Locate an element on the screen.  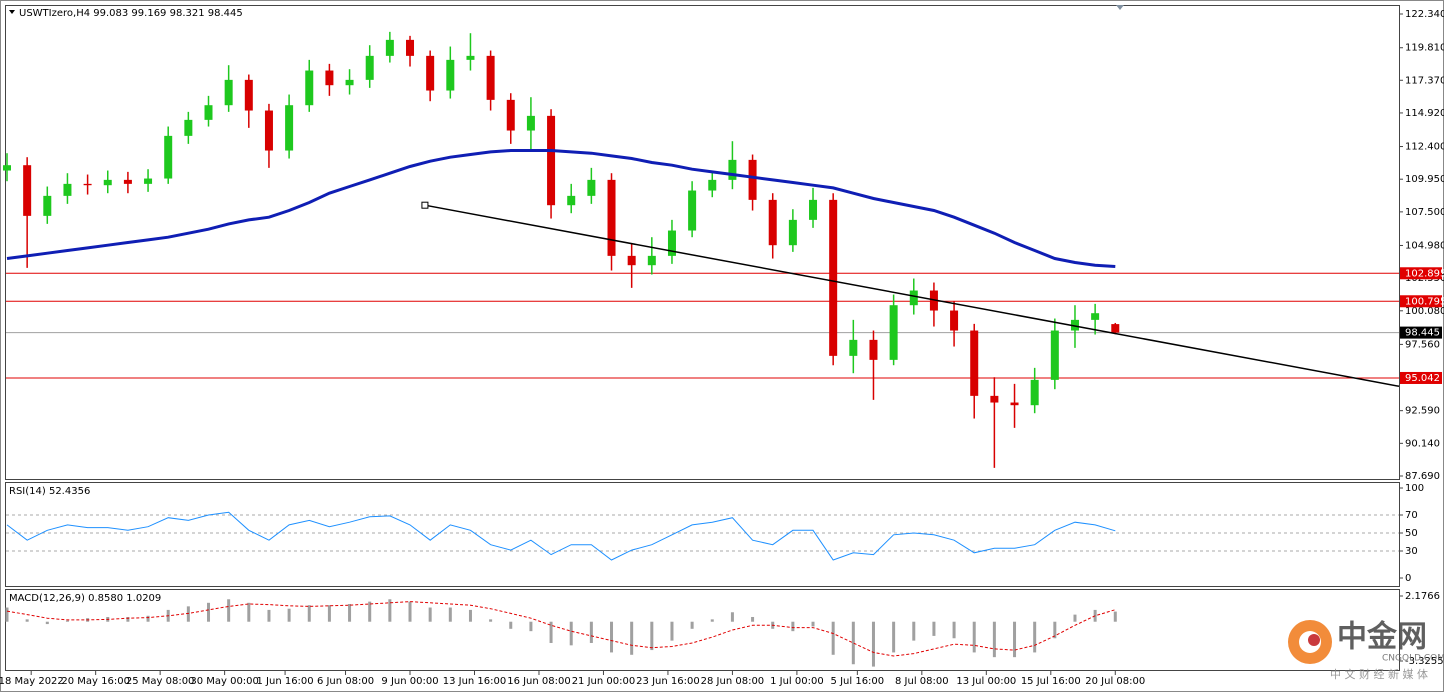
rsi-line is located at coordinates (561, 536).